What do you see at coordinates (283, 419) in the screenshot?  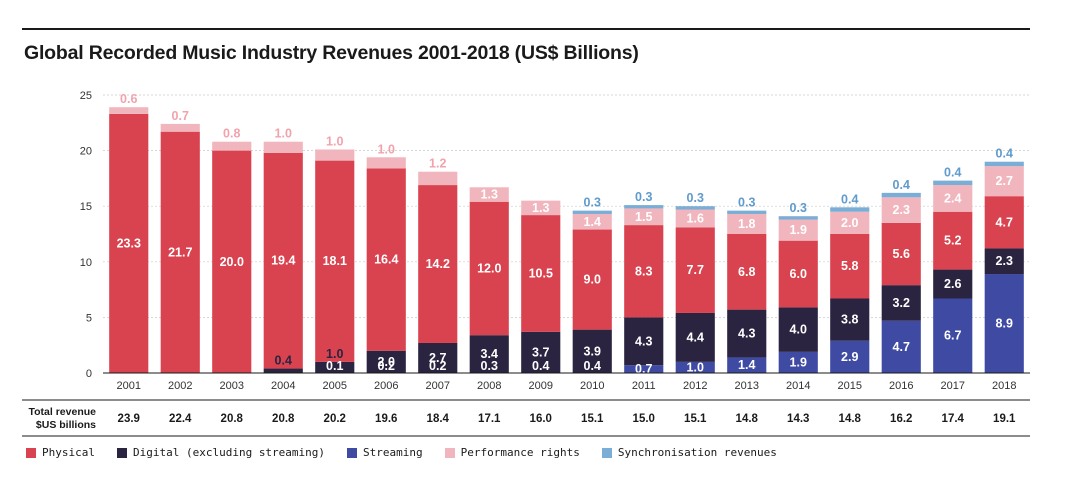 I see `total-revenue-value: 20.8` at bounding box center [283, 419].